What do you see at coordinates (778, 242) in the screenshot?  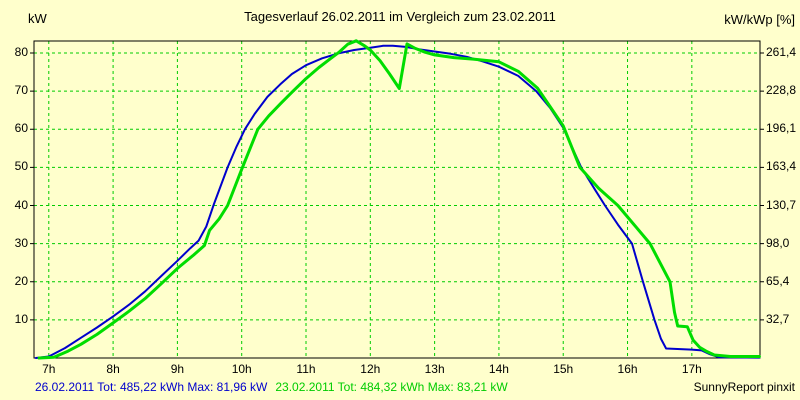 I see `y-axis-tick-label-right: 98,0` at bounding box center [778, 242].